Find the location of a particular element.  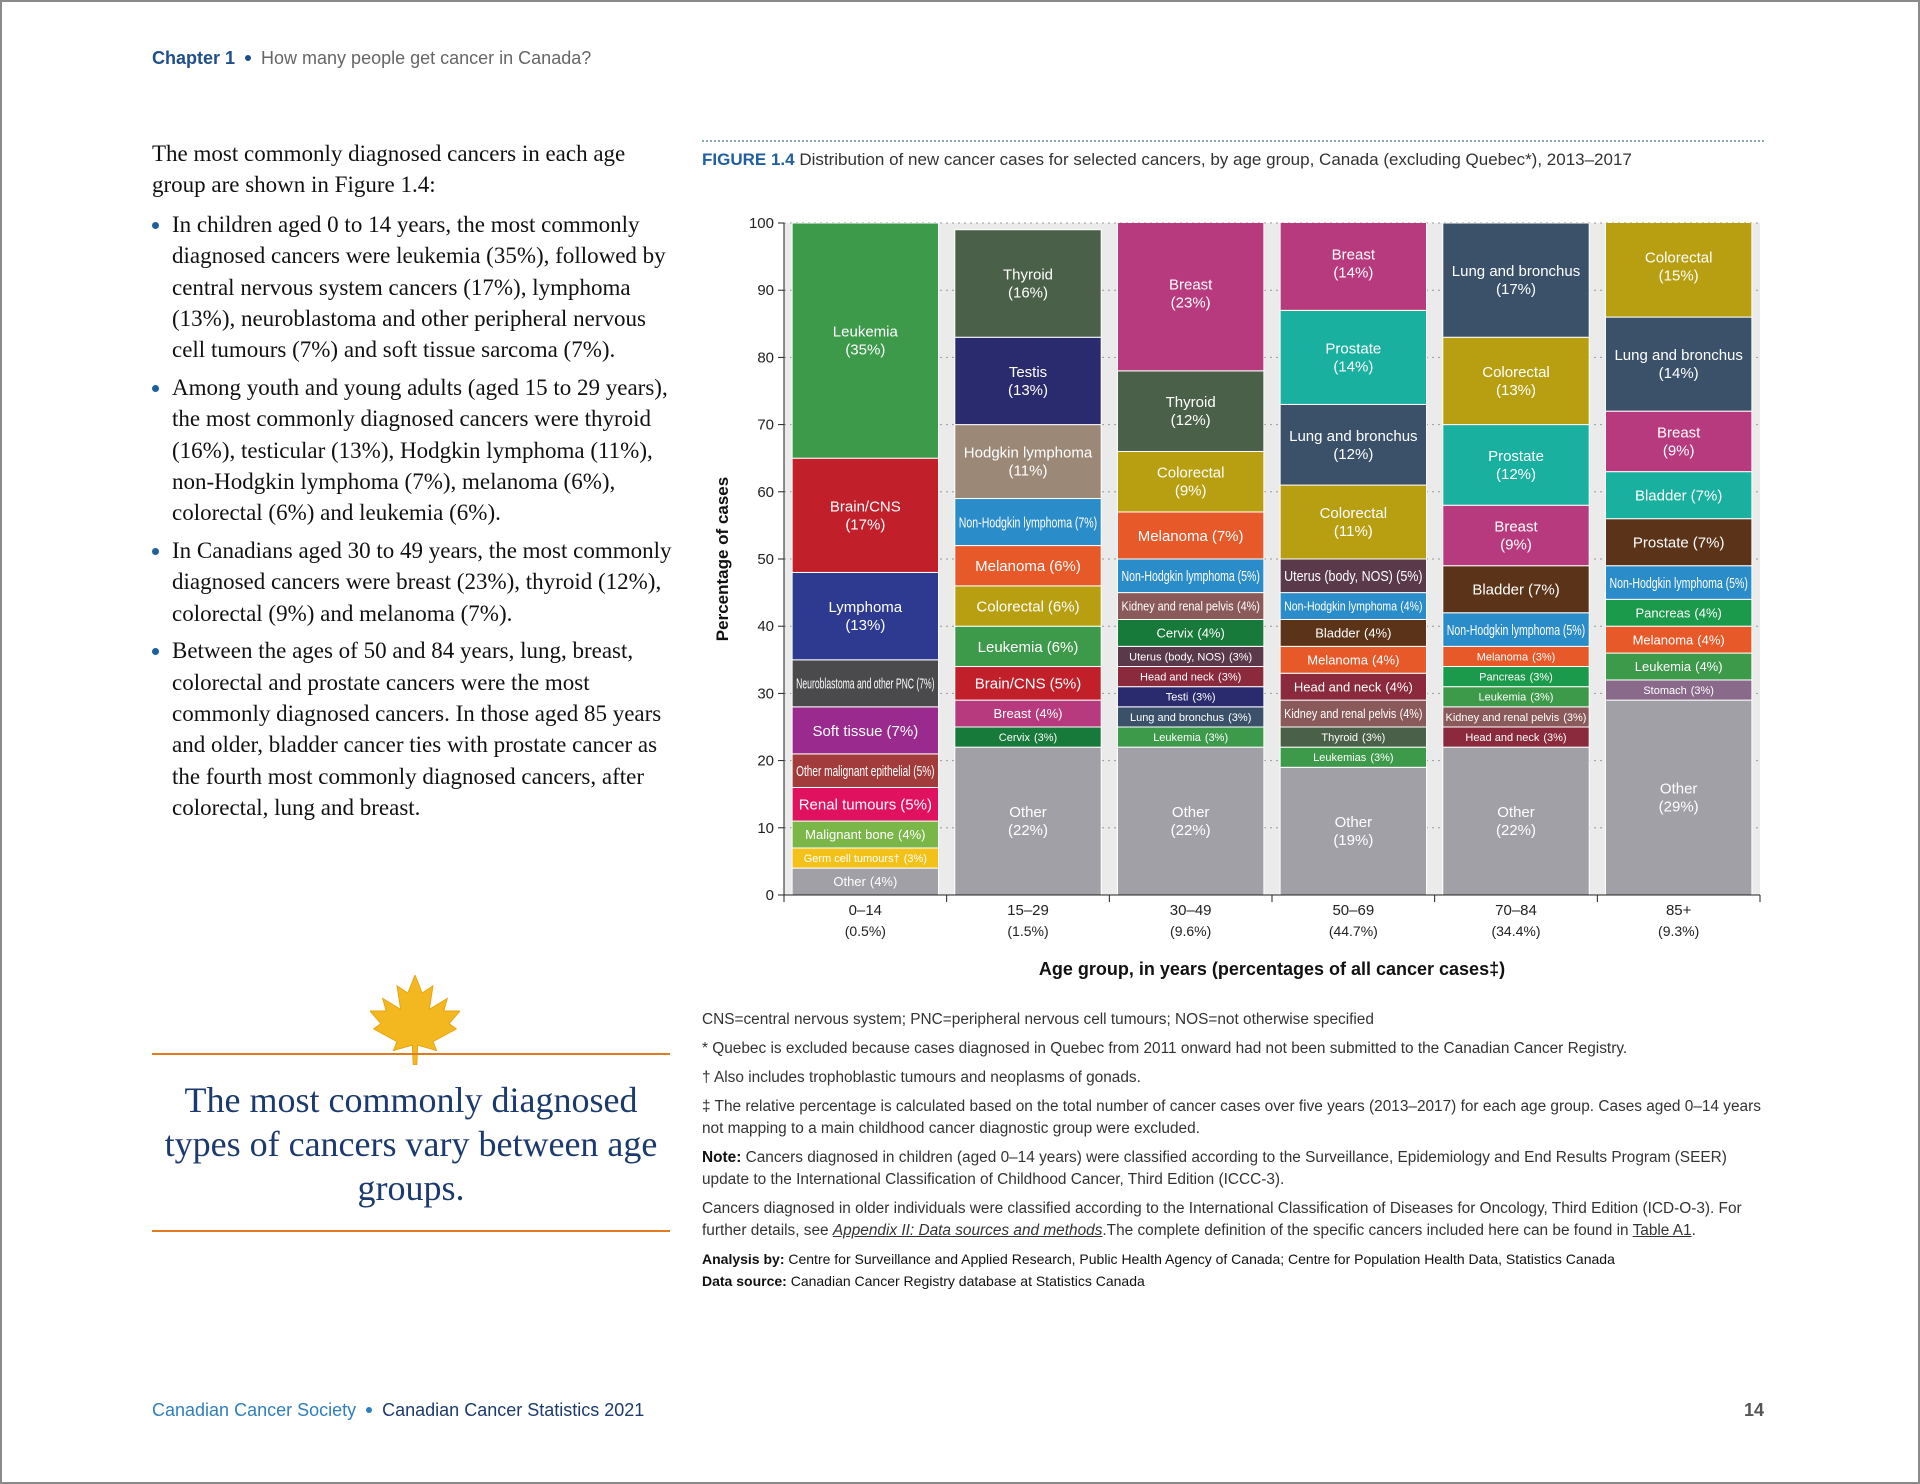

segment-label: Bladder (7%) is located at coordinates (1678, 496).